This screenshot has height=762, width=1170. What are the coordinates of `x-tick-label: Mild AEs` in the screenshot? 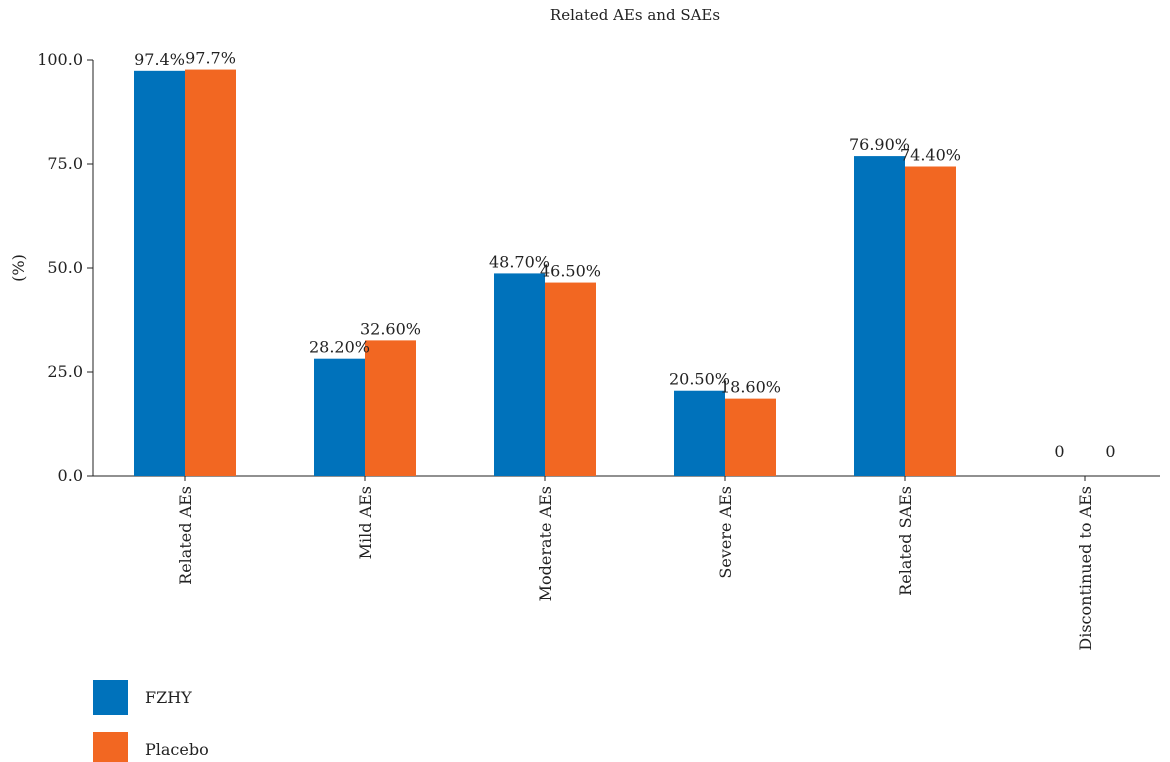 It's located at (365, 522).